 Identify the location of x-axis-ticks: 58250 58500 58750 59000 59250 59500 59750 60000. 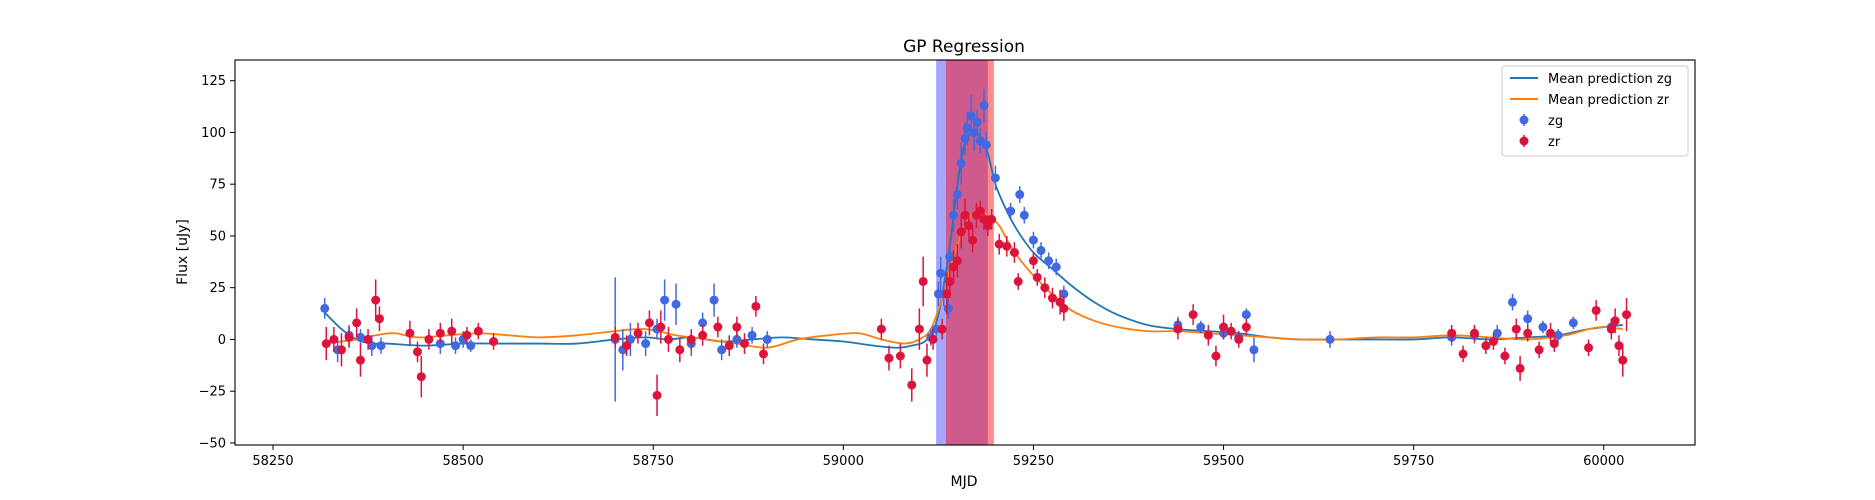
(938, 457).